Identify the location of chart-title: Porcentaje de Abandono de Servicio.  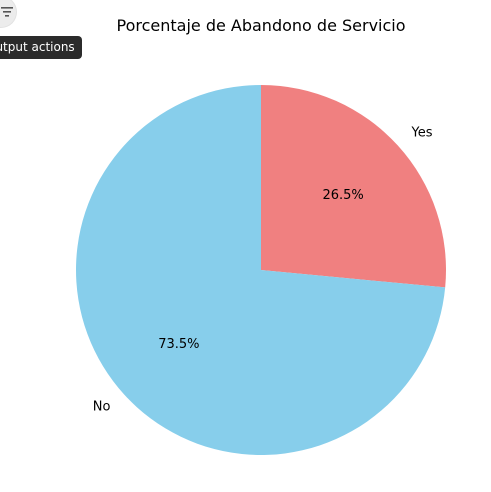
(260, 25).